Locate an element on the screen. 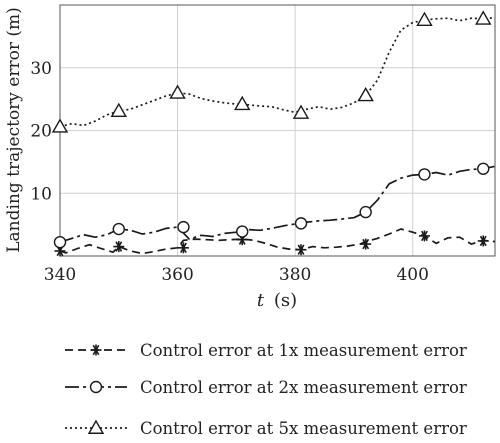  series-line is located at coordinates (277, 241).